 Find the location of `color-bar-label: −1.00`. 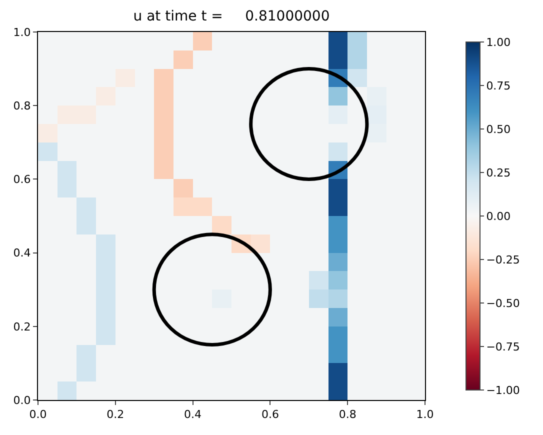

color-bar-label: −1.00 is located at coordinates (503, 390).